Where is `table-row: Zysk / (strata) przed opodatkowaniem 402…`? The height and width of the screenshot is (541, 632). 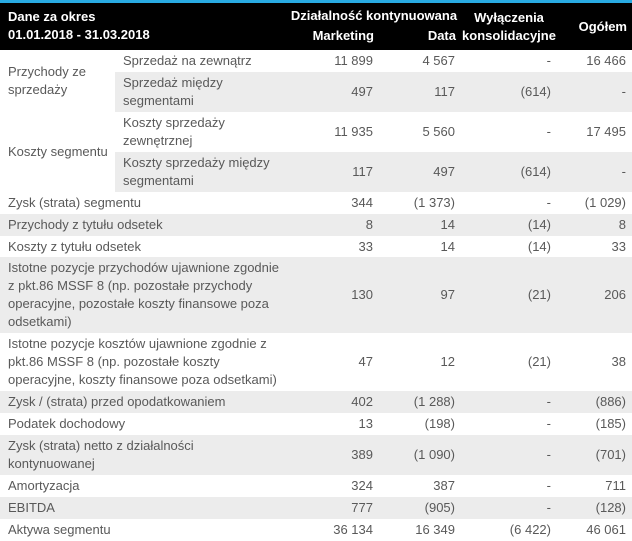
table-row: Zysk / (strata) przed opodatkowaniem 402… is located at coordinates (316, 402).